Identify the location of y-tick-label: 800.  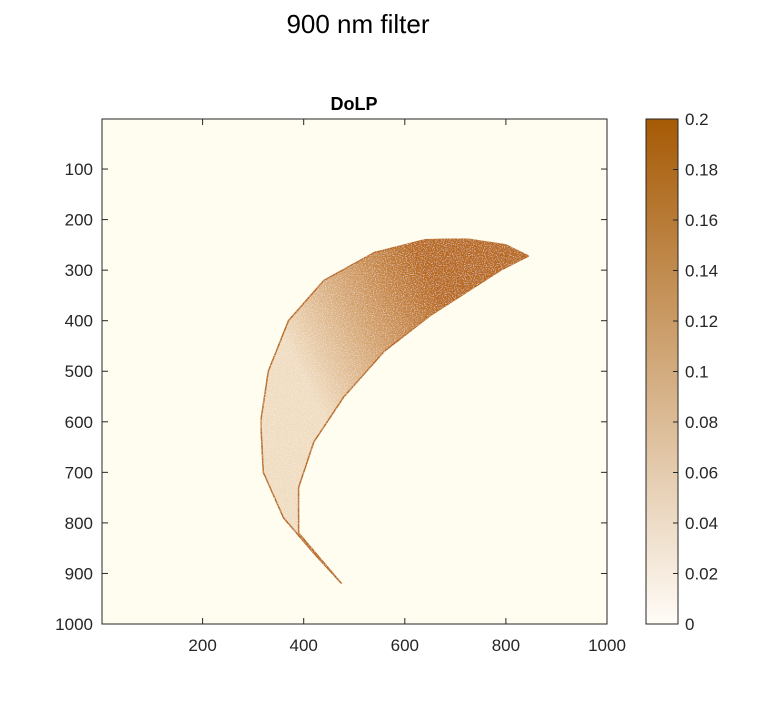
(79, 523).